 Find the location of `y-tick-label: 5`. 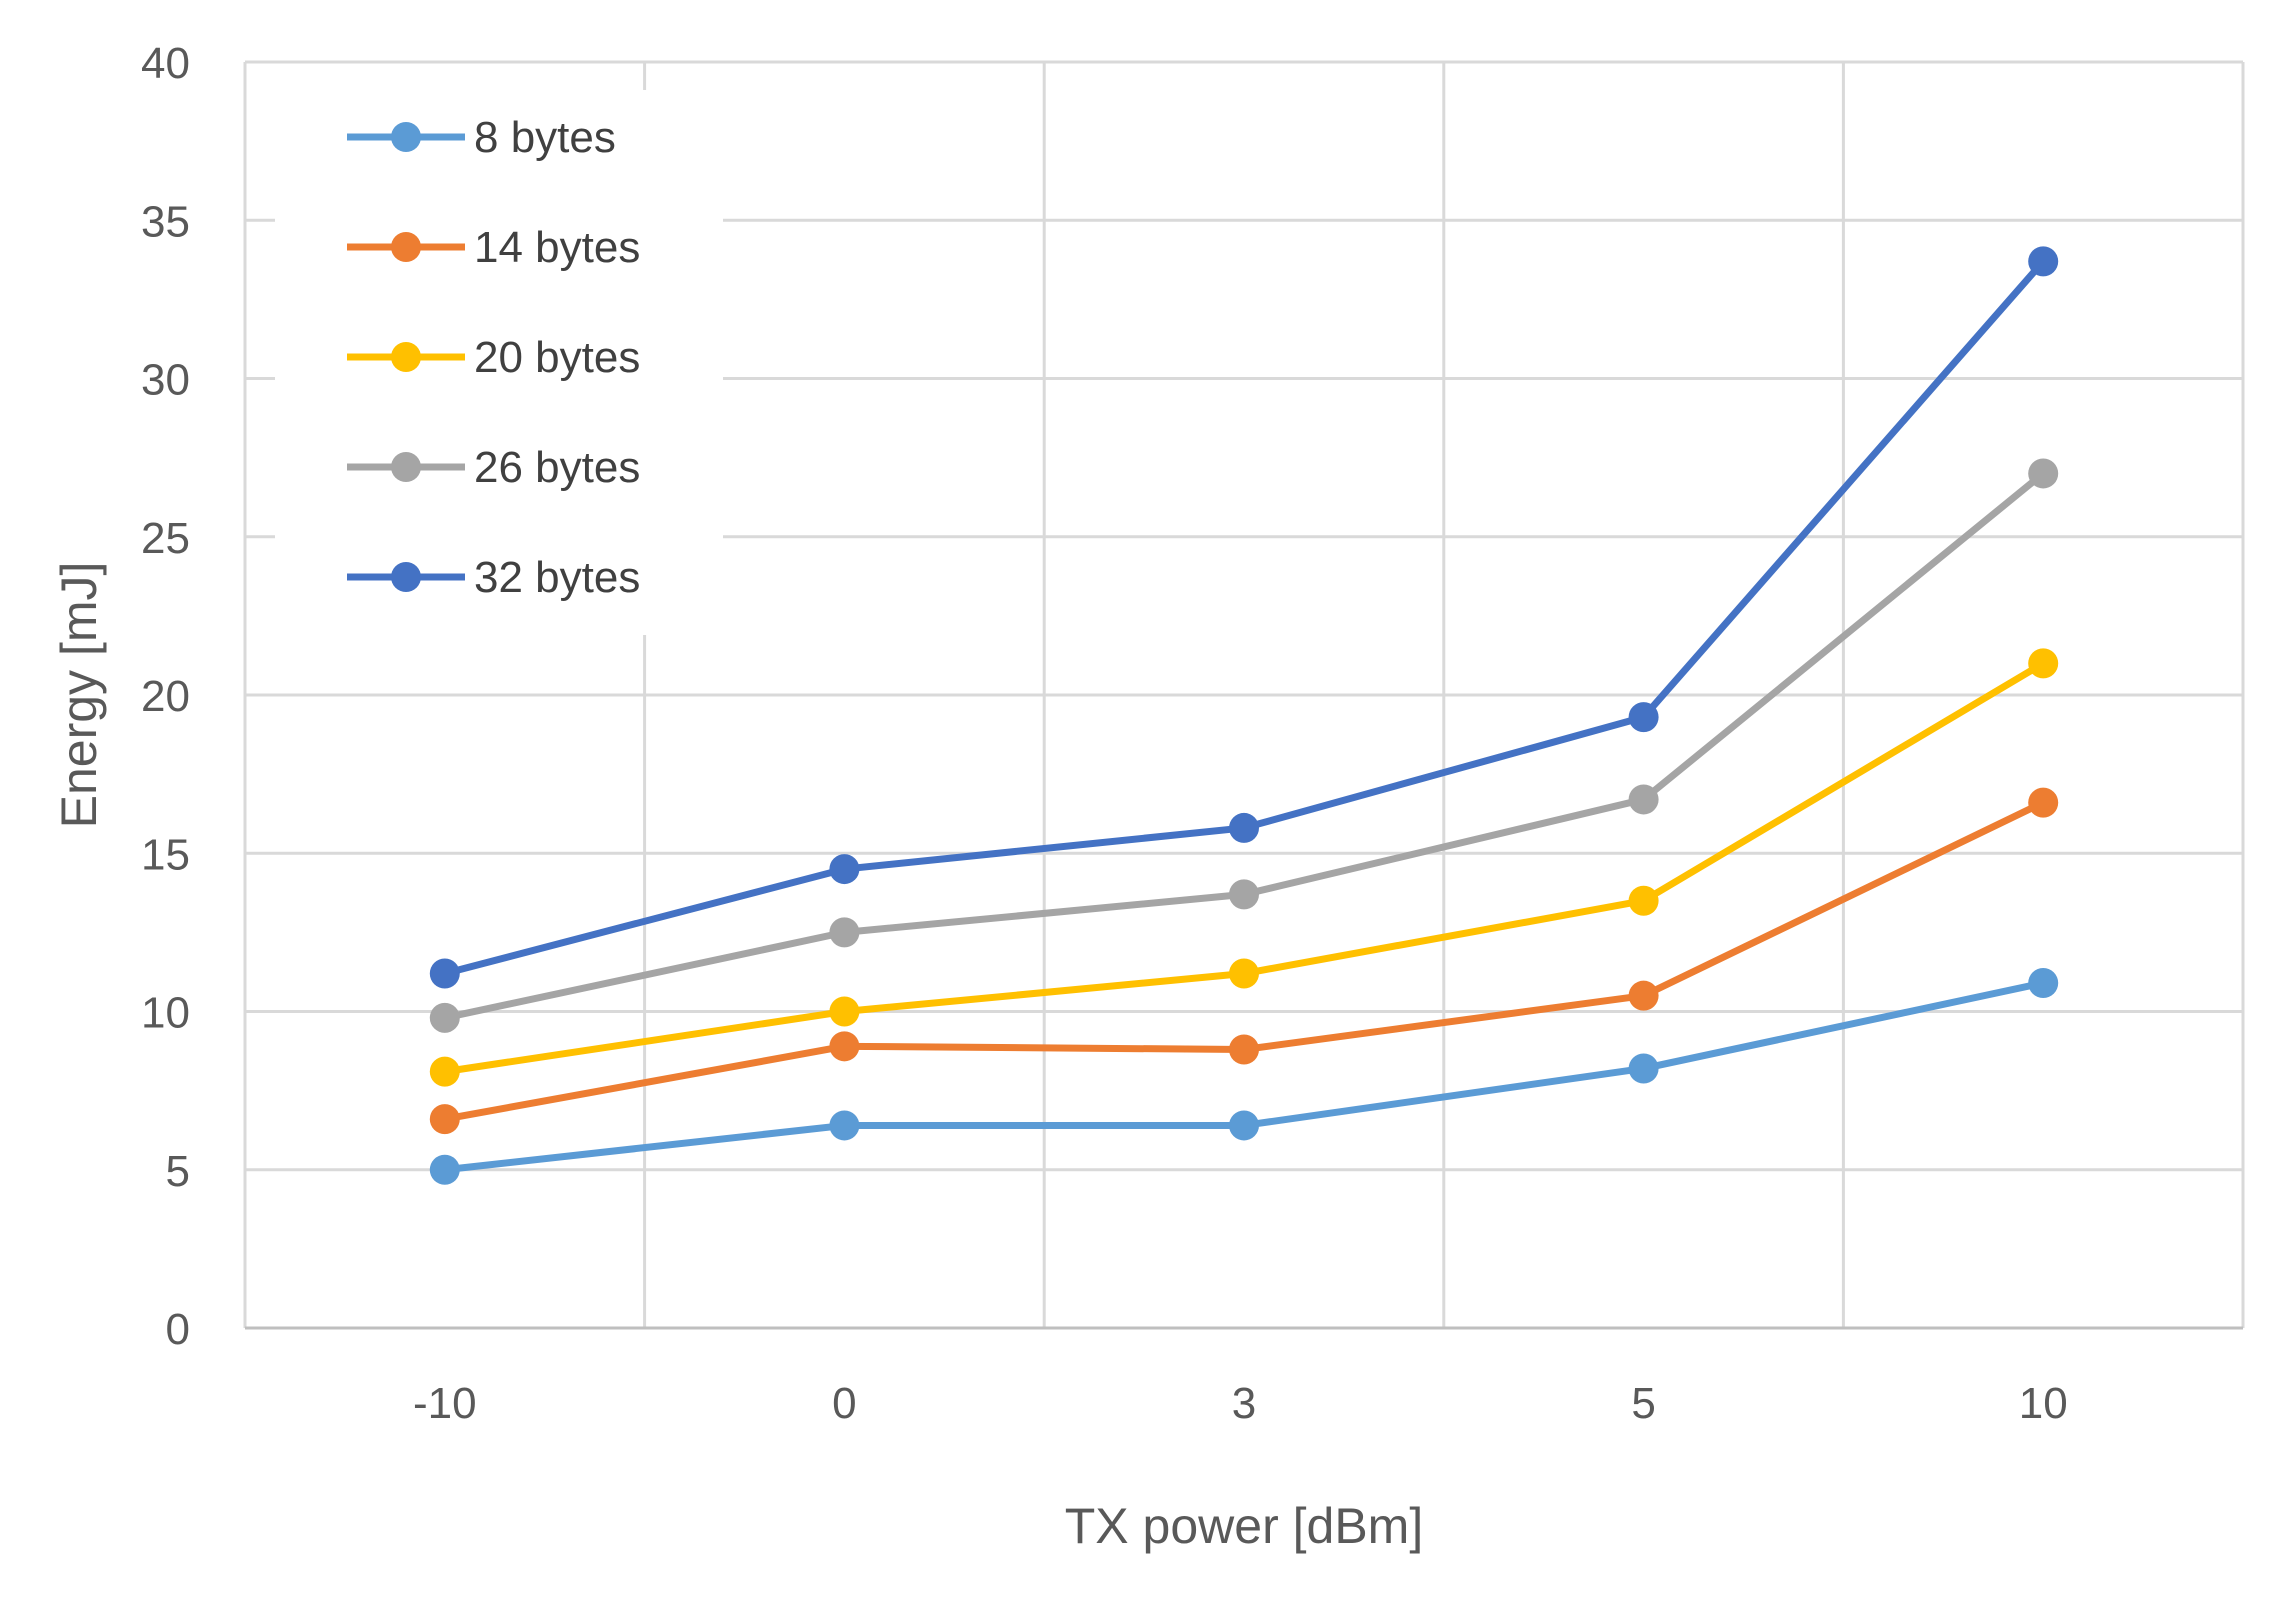

y-tick-label: 5 is located at coordinates (178, 1171).